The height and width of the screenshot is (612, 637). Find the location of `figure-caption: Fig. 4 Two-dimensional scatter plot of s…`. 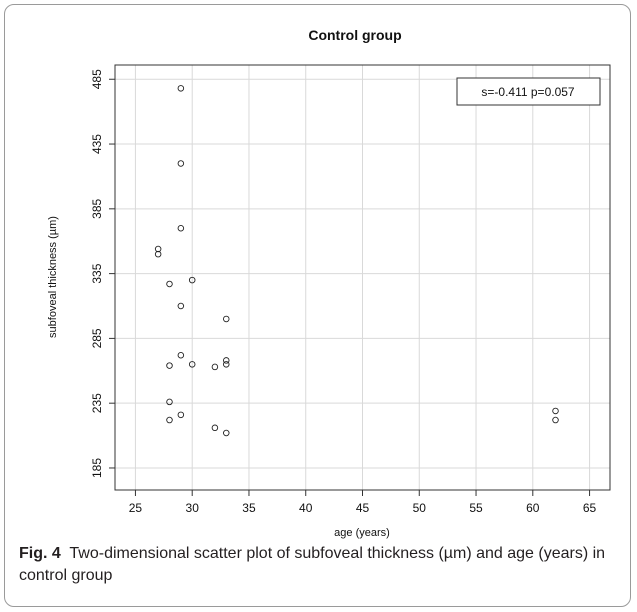

figure-caption: Fig. 4 Two-dimensional scatter plot of s… is located at coordinates (319, 565).